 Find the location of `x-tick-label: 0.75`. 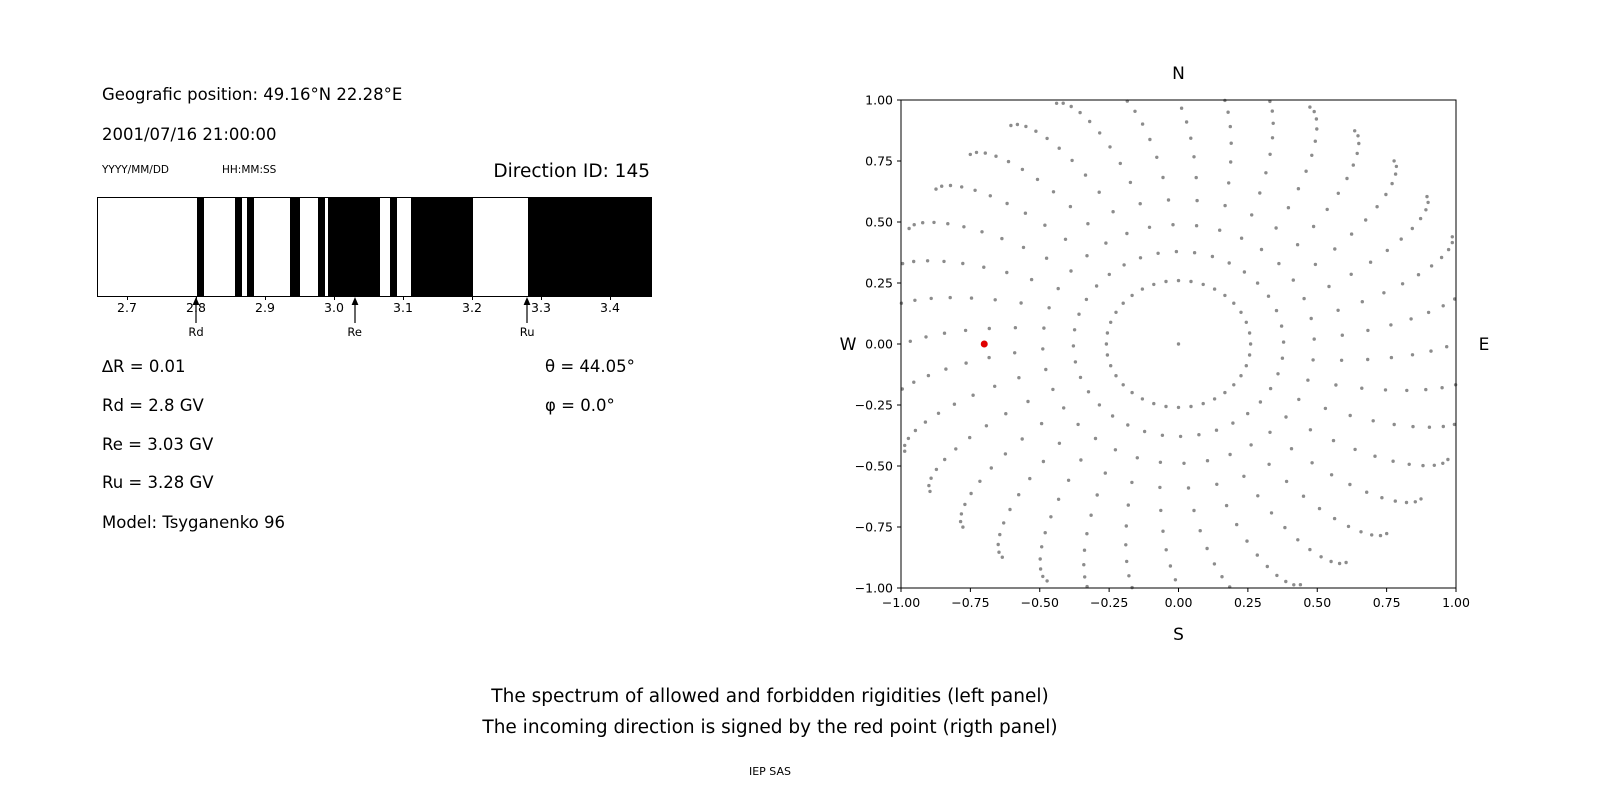

x-tick-label: 0.75 is located at coordinates (1387, 602).